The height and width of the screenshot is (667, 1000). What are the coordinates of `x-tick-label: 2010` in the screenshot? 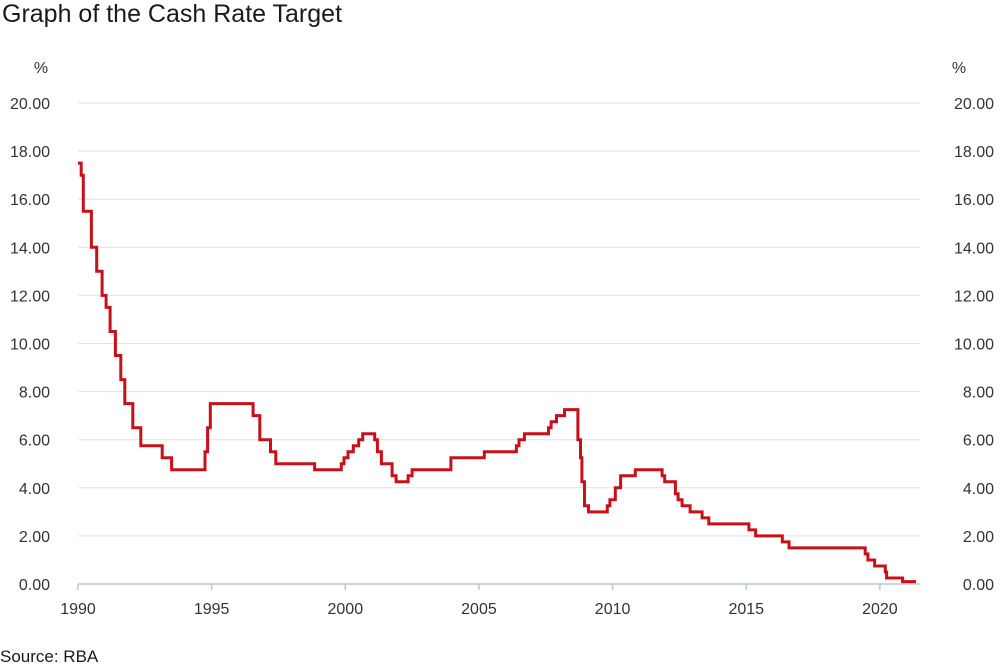 It's located at (613, 609).